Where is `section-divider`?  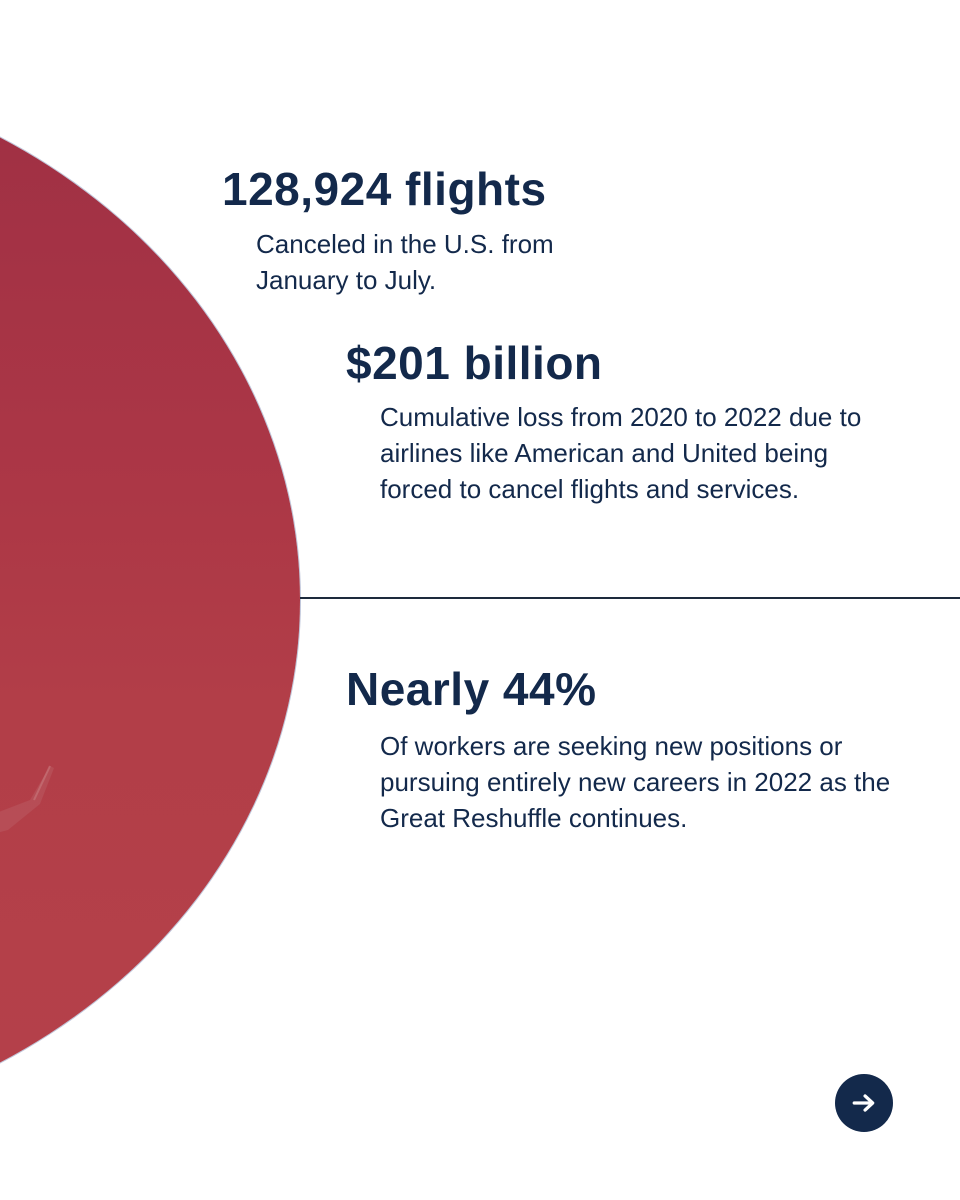
section-divider is located at coordinates (630, 598).